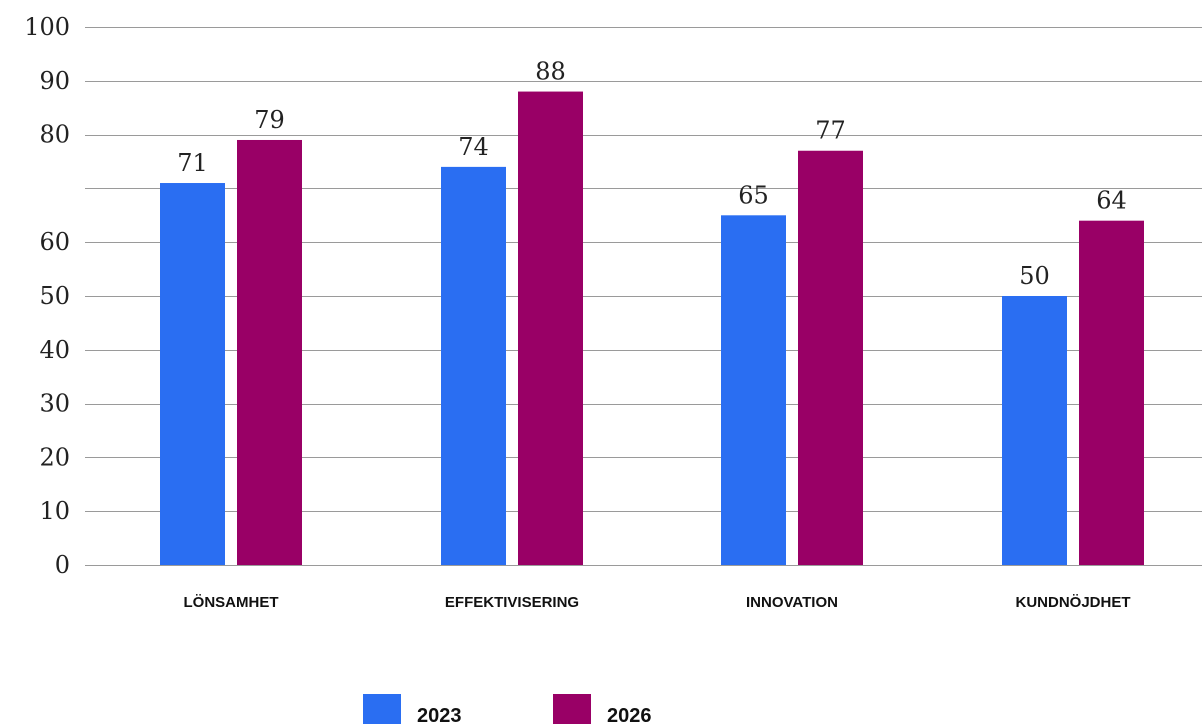 The image size is (1202, 724). Describe the element at coordinates (629, 714) in the screenshot. I see `legend-label-2026: 2026` at that location.